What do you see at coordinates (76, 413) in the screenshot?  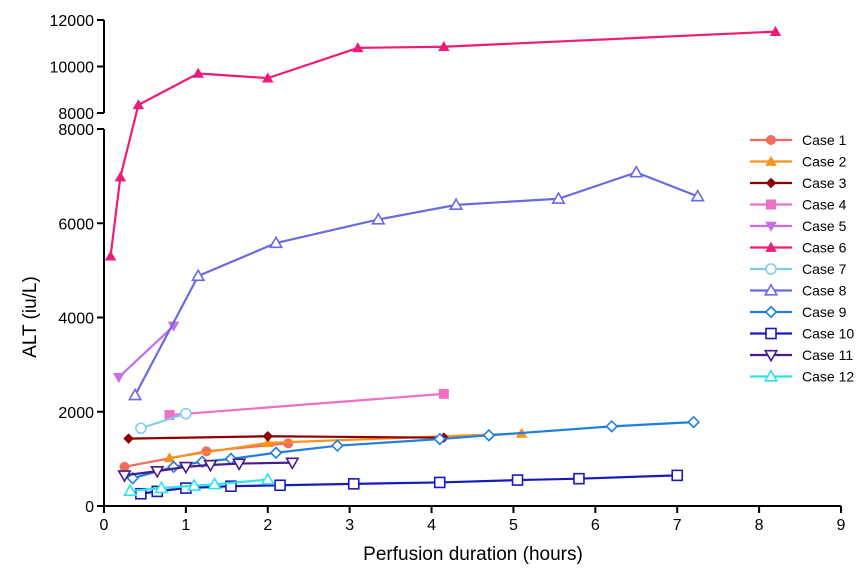 I see `y-tick-label: 2000` at bounding box center [76, 413].